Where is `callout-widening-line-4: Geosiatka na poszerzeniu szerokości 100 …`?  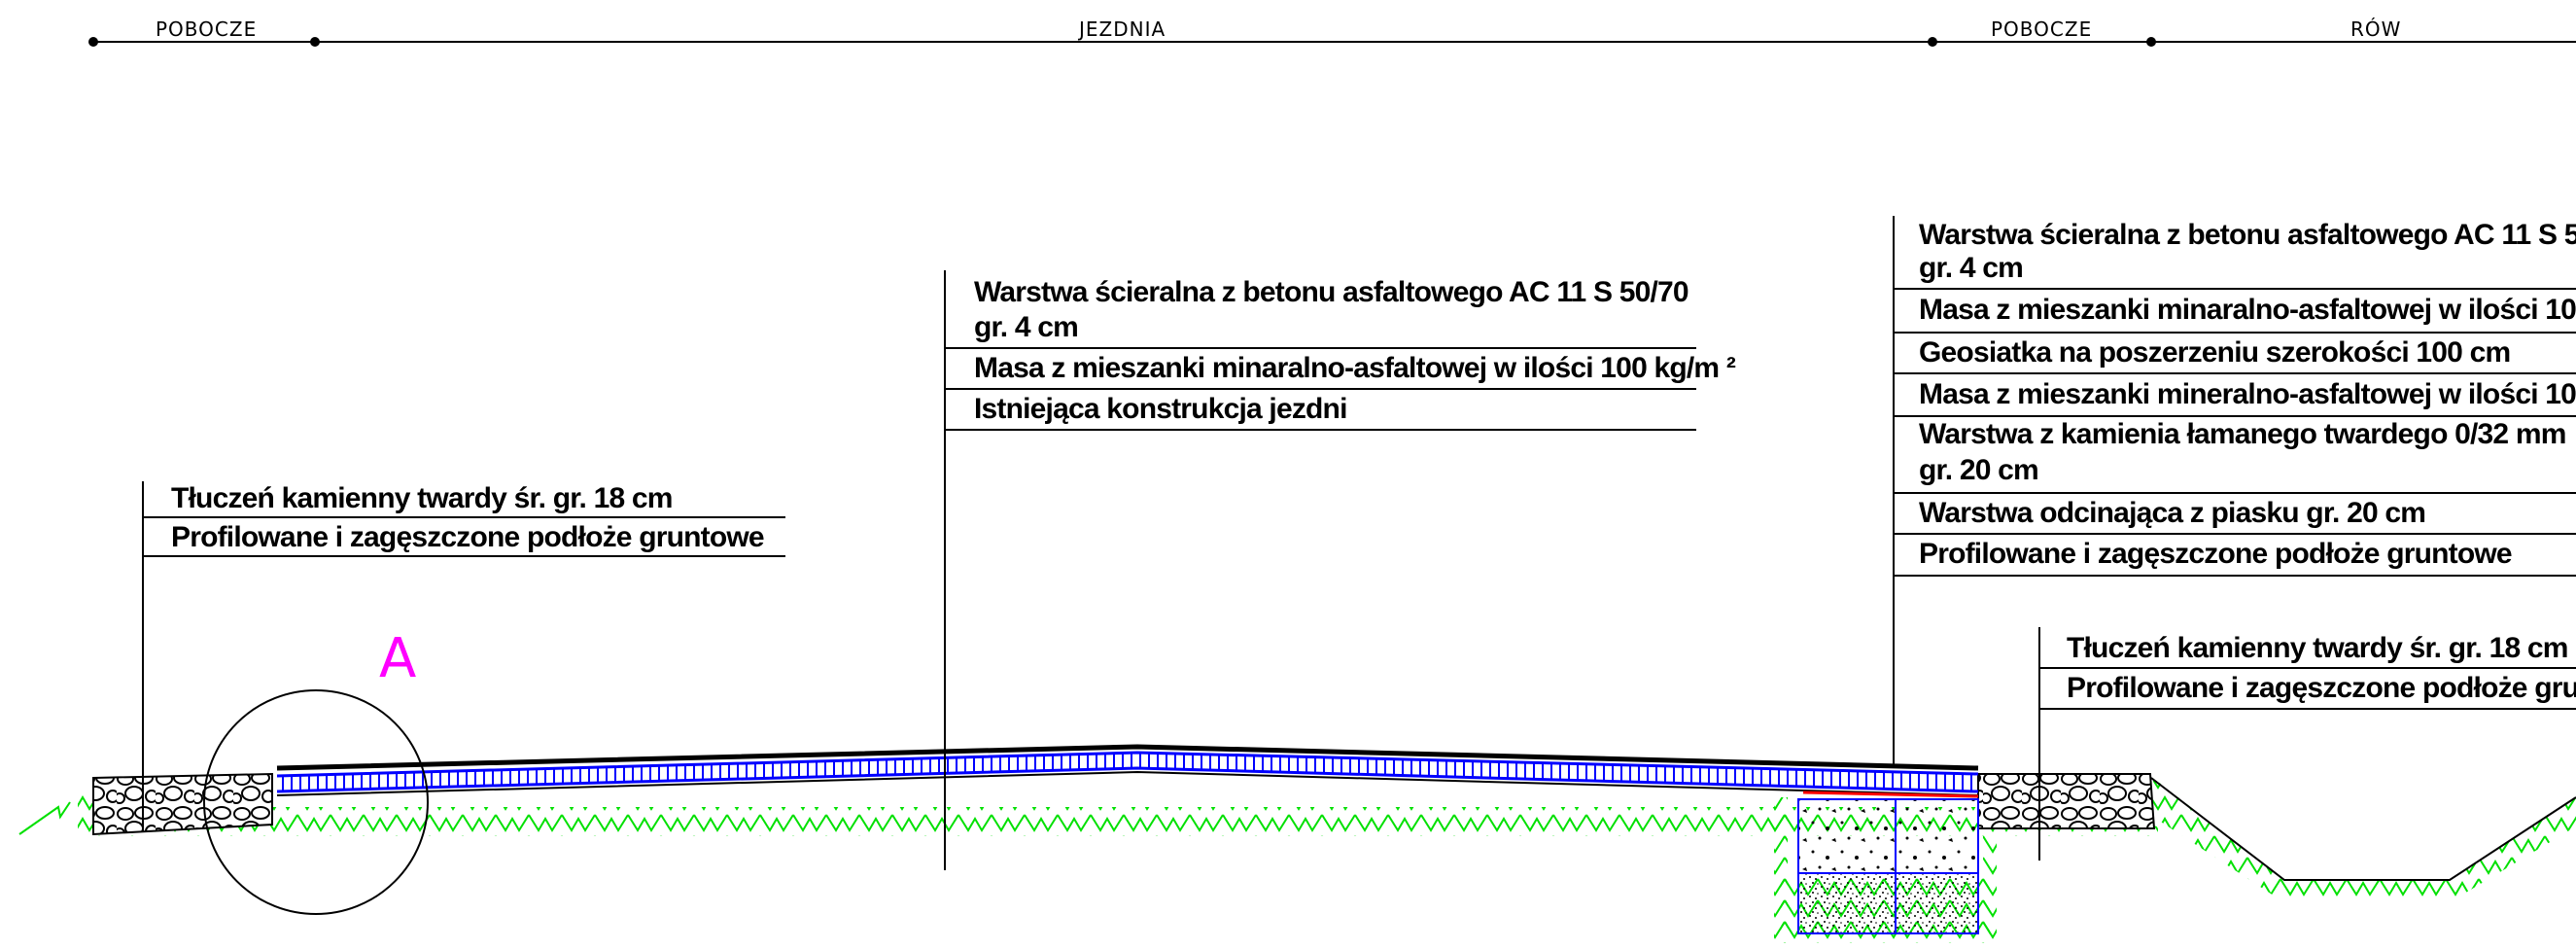 callout-widening-line-4: Geosiatka na poszerzeniu szerokości 100 … is located at coordinates (2215, 353).